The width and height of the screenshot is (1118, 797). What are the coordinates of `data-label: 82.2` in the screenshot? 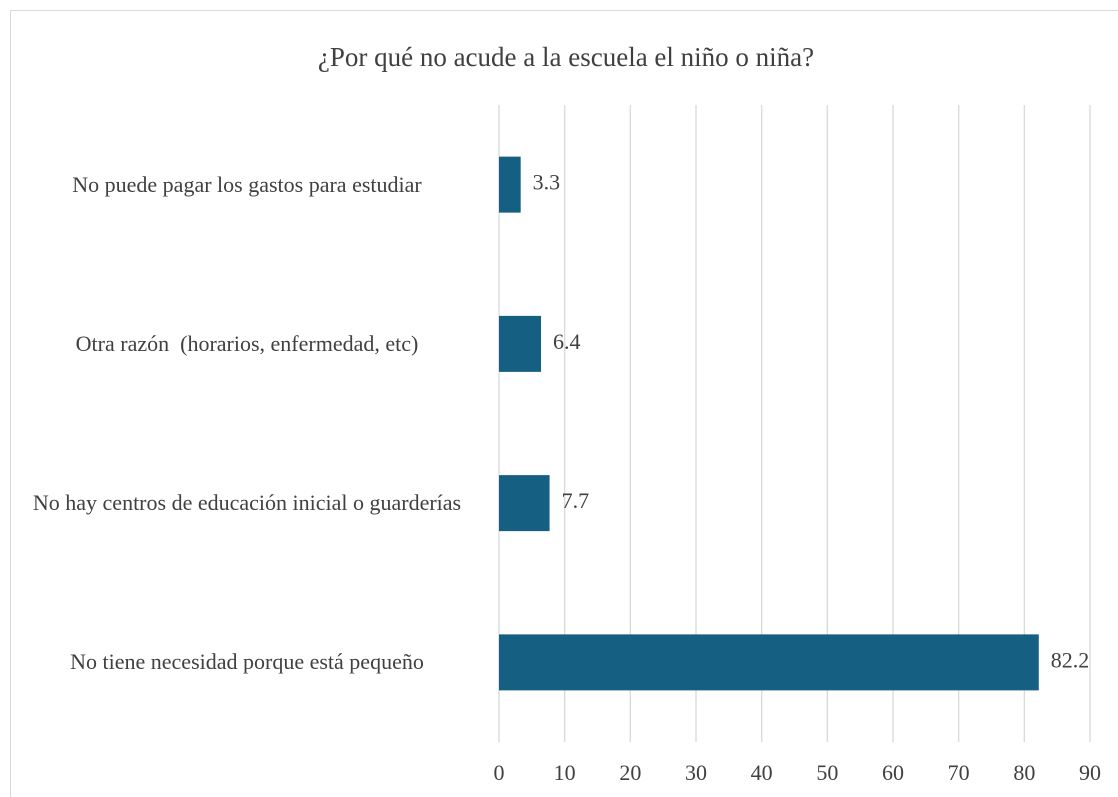 It's located at (1070, 659).